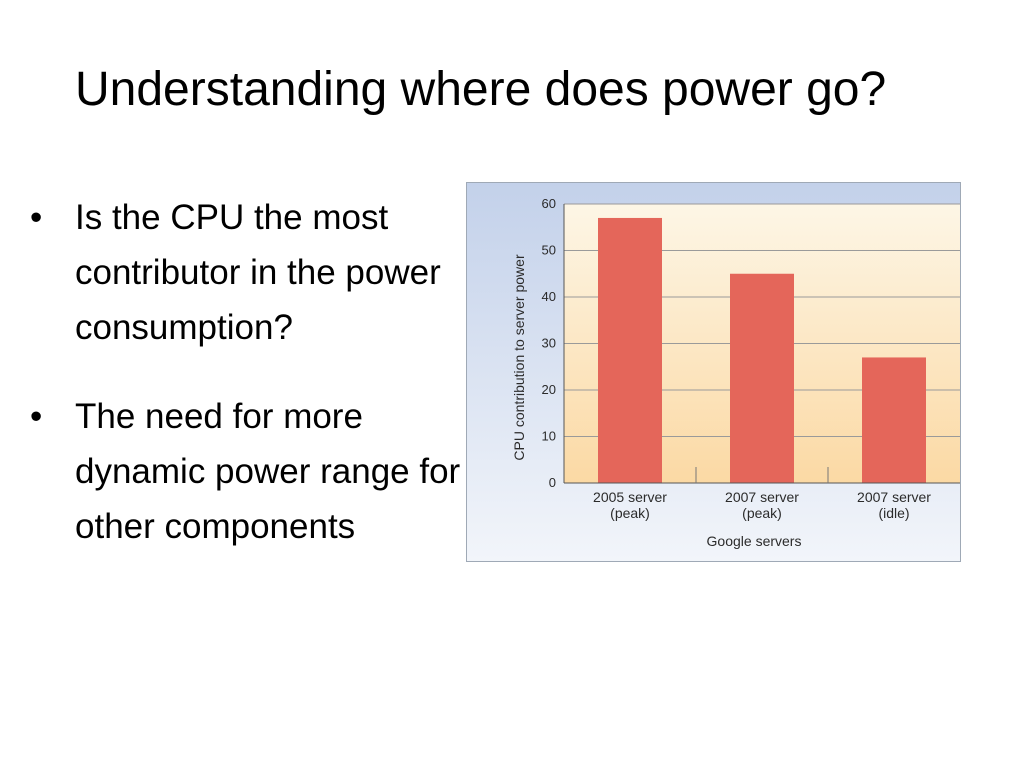 The image size is (1024, 768). What do you see at coordinates (552, 482) in the screenshot?
I see `y-tick-label: 0` at bounding box center [552, 482].